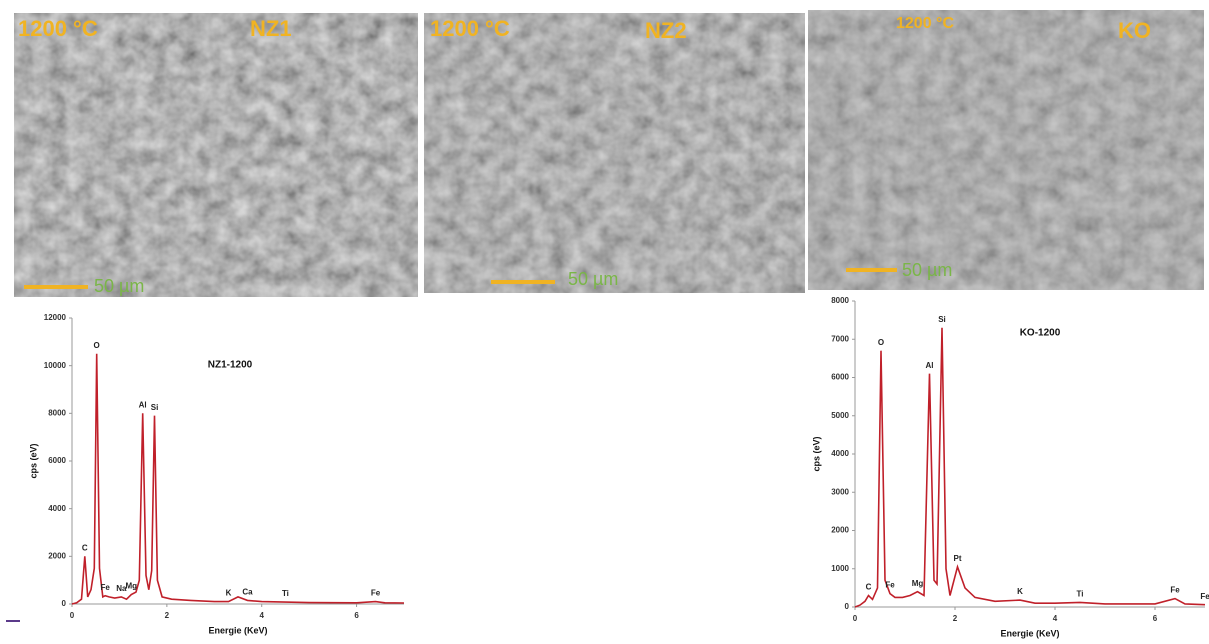 The height and width of the screenshot is (644, 1209). I want to click on sem-panel: 1200 °C NZ1 50 µm, so click(216, 155).